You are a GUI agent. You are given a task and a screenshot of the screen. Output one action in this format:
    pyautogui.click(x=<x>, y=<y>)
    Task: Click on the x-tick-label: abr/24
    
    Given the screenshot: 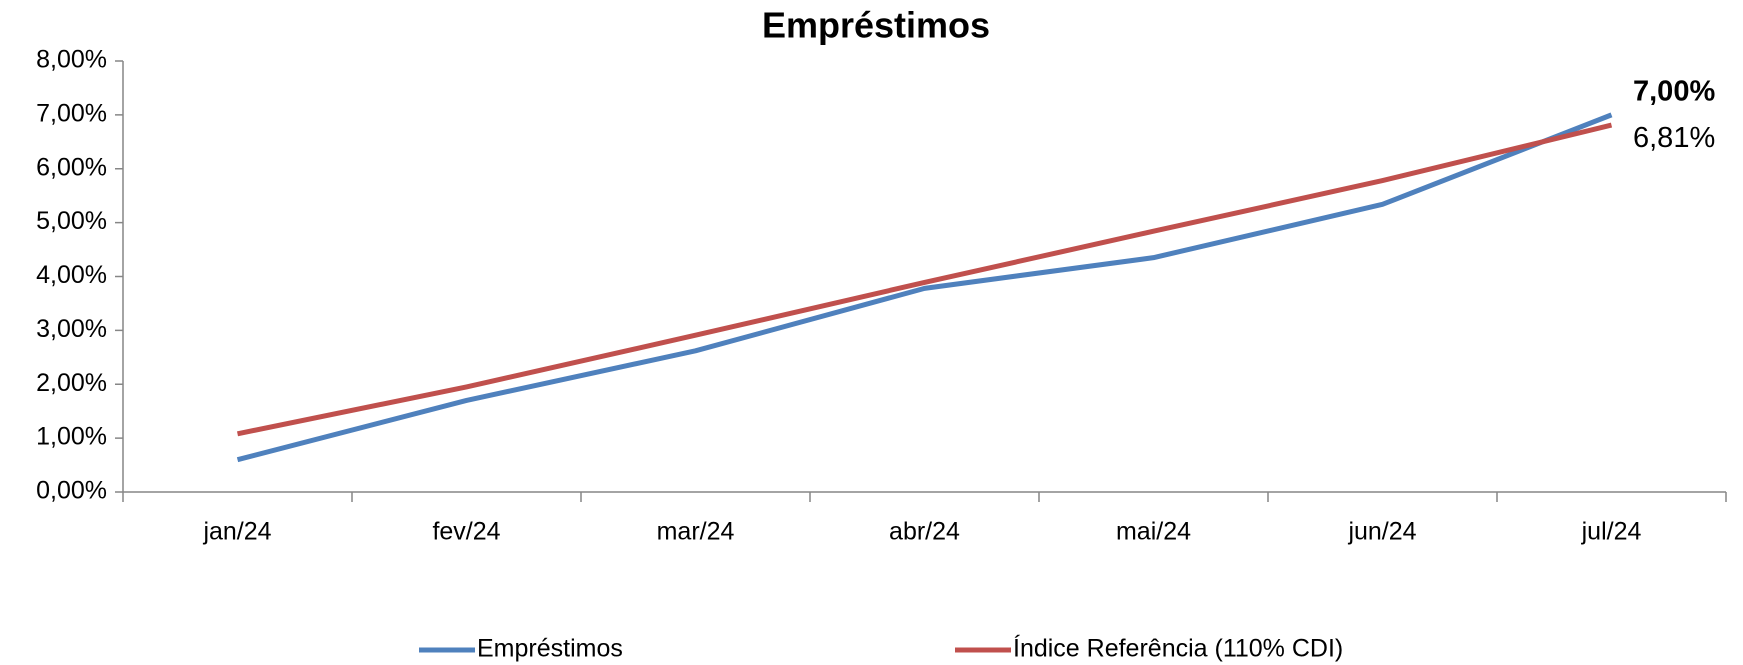 What is the action you would take?
    pyautogui.click(x=924, y=532)
    